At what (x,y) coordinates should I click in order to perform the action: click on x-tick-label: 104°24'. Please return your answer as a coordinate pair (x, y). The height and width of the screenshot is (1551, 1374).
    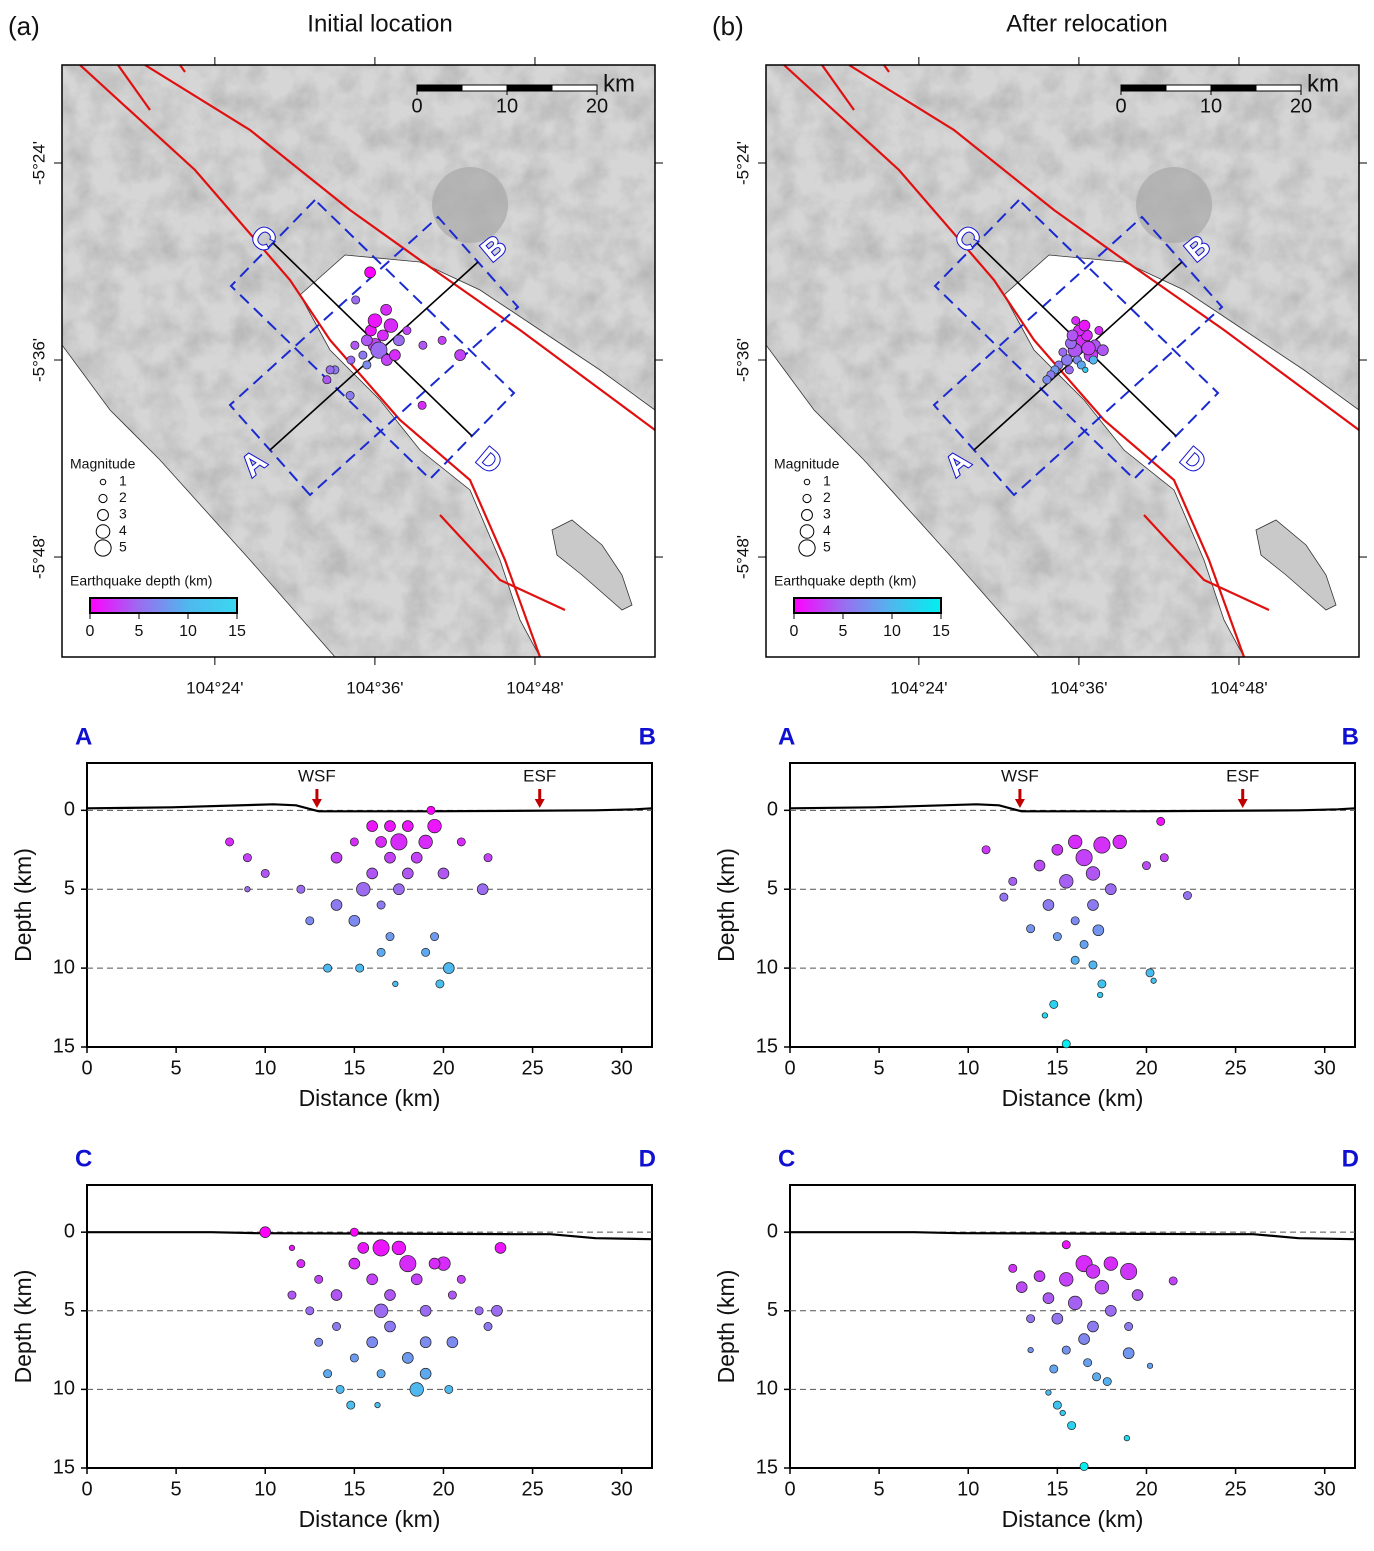
    Looking at the image, I should click on (918, 687).